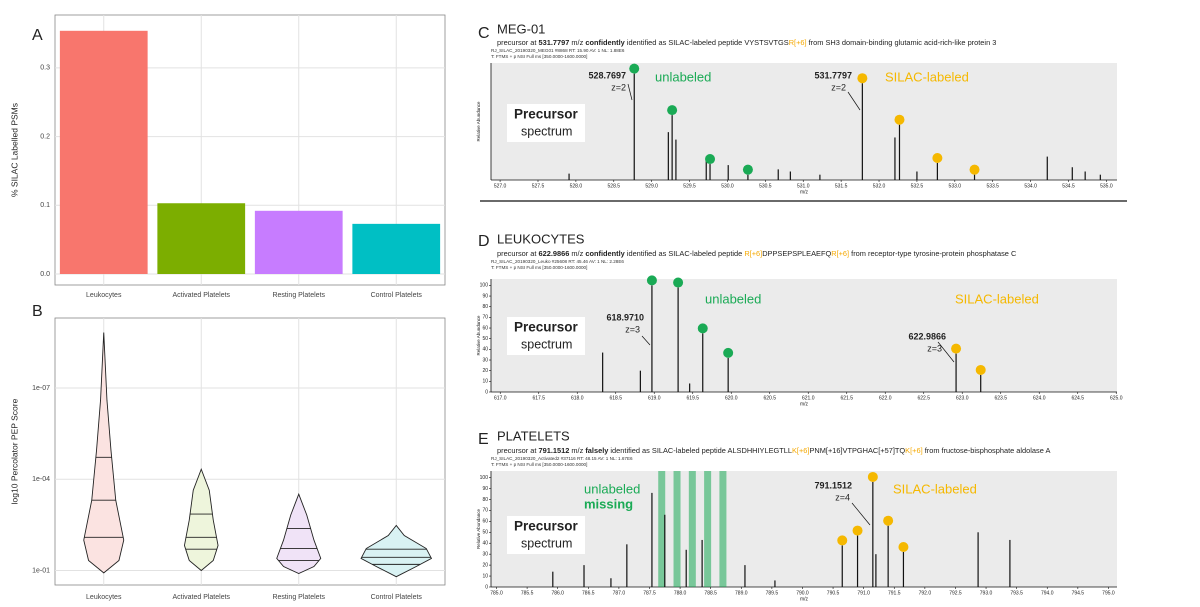 The height and width of the screenshot is (607, 1200). I want to click on spectrum-label: Precursor, so click(546, 526).